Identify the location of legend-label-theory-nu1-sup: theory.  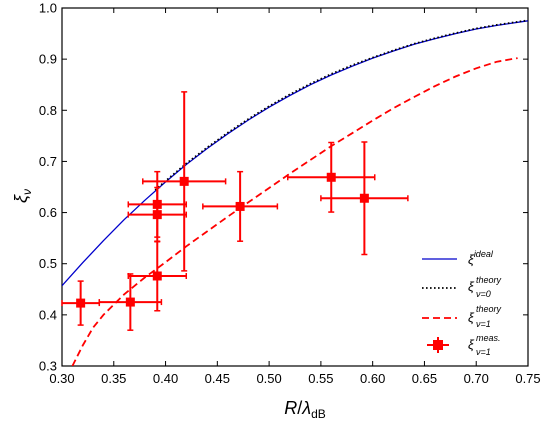
(489, 309).